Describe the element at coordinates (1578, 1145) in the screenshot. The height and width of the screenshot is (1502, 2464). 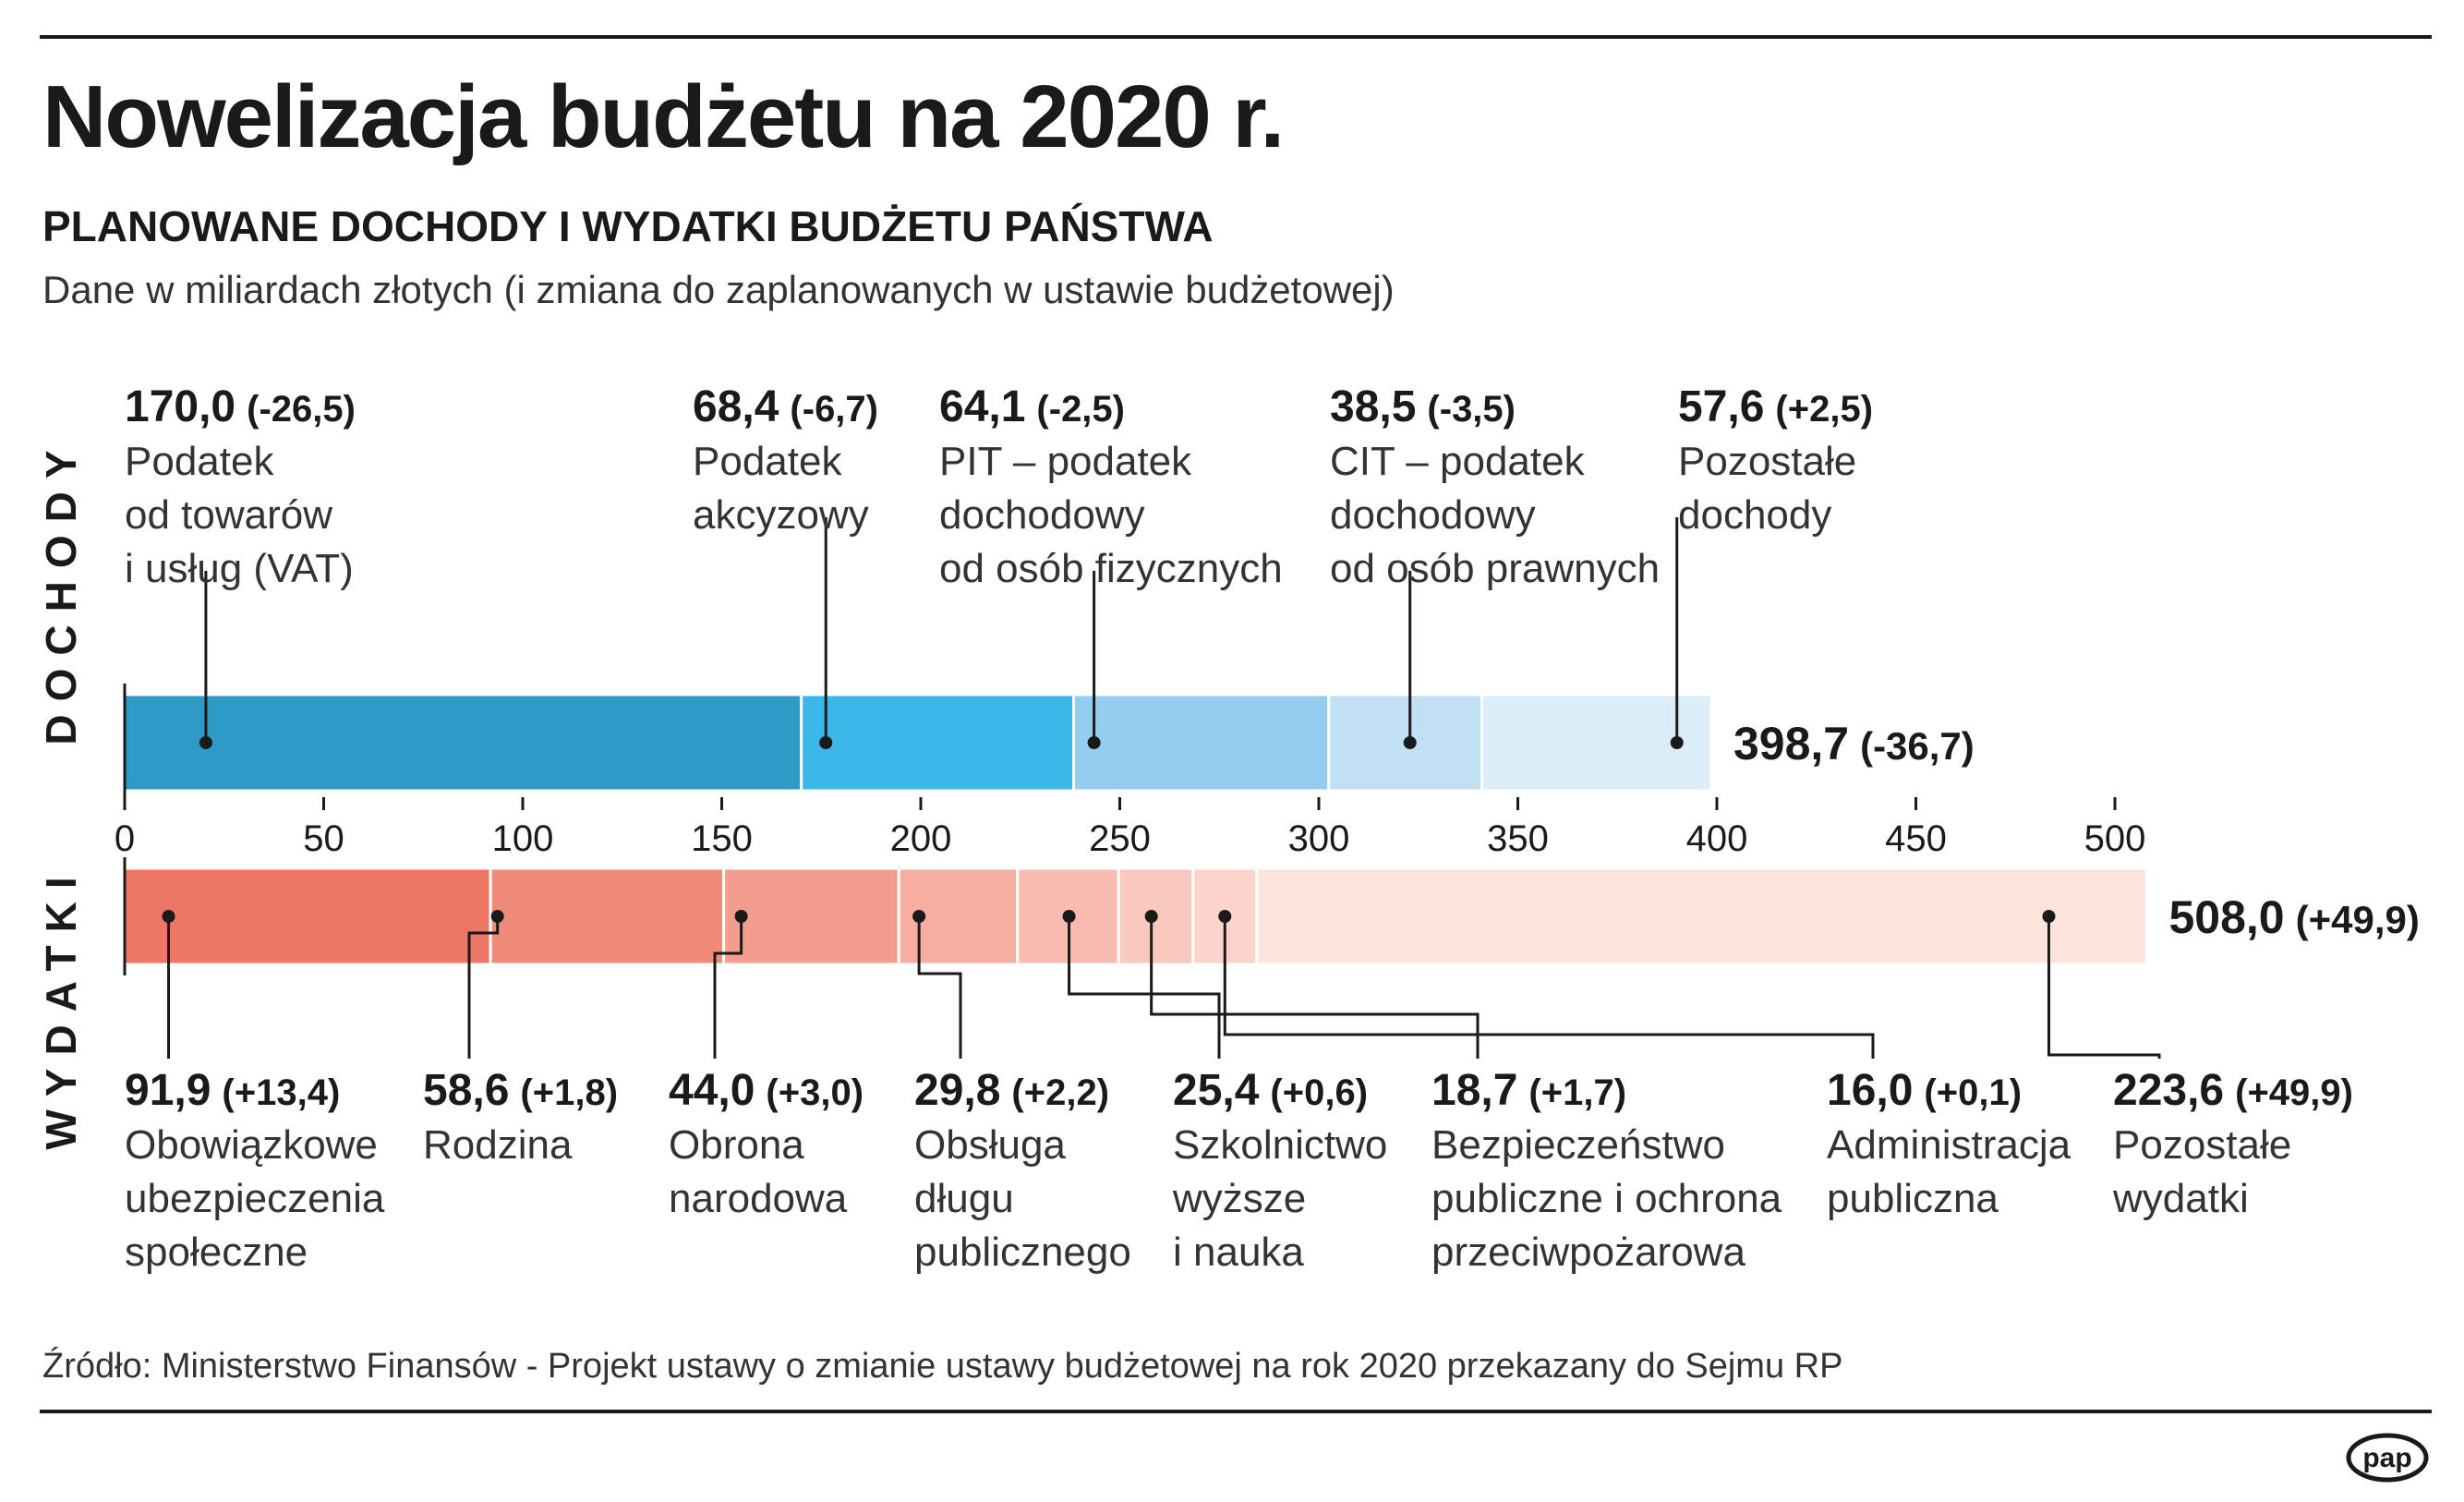
I see `expense-segment-name: Bezpieczeństwo` at that location.